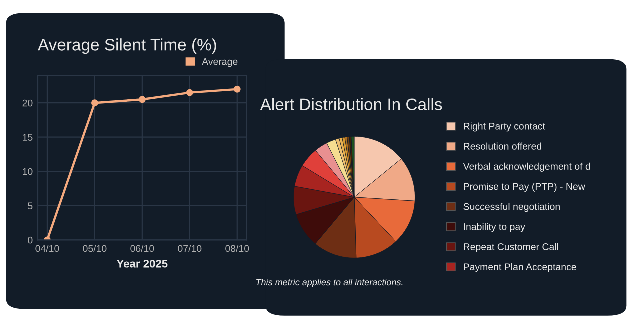  Describe the element at coordinates (512, 207) in the screenshot. I see `legend-label: Successful negotiation` at that location.